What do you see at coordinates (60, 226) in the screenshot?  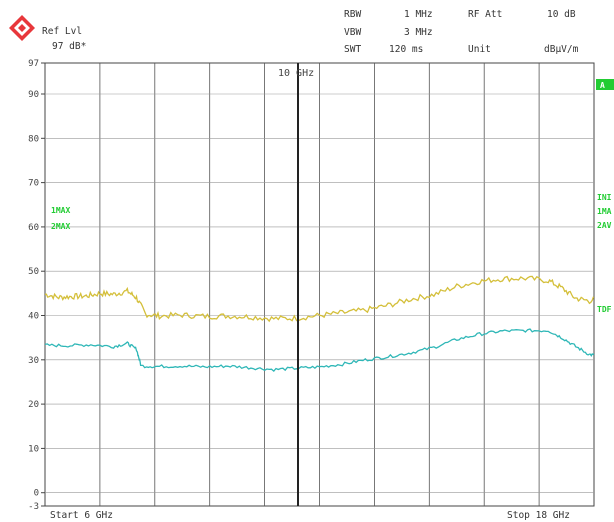 I see `trace2-mode-label: 2MAX` at bounding box center [60, 226].